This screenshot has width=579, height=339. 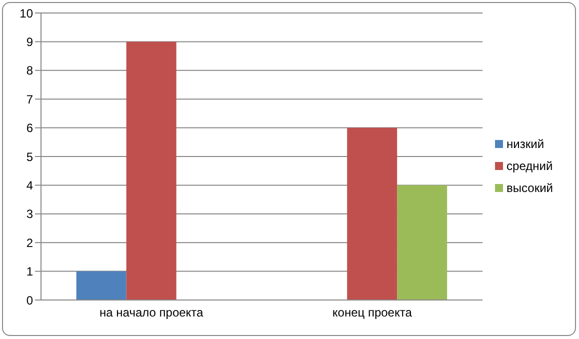 What do you see at coordinates (525, 143) in the screenshot?
I see `legend-label: низкий` at bounding box center [525, 143].